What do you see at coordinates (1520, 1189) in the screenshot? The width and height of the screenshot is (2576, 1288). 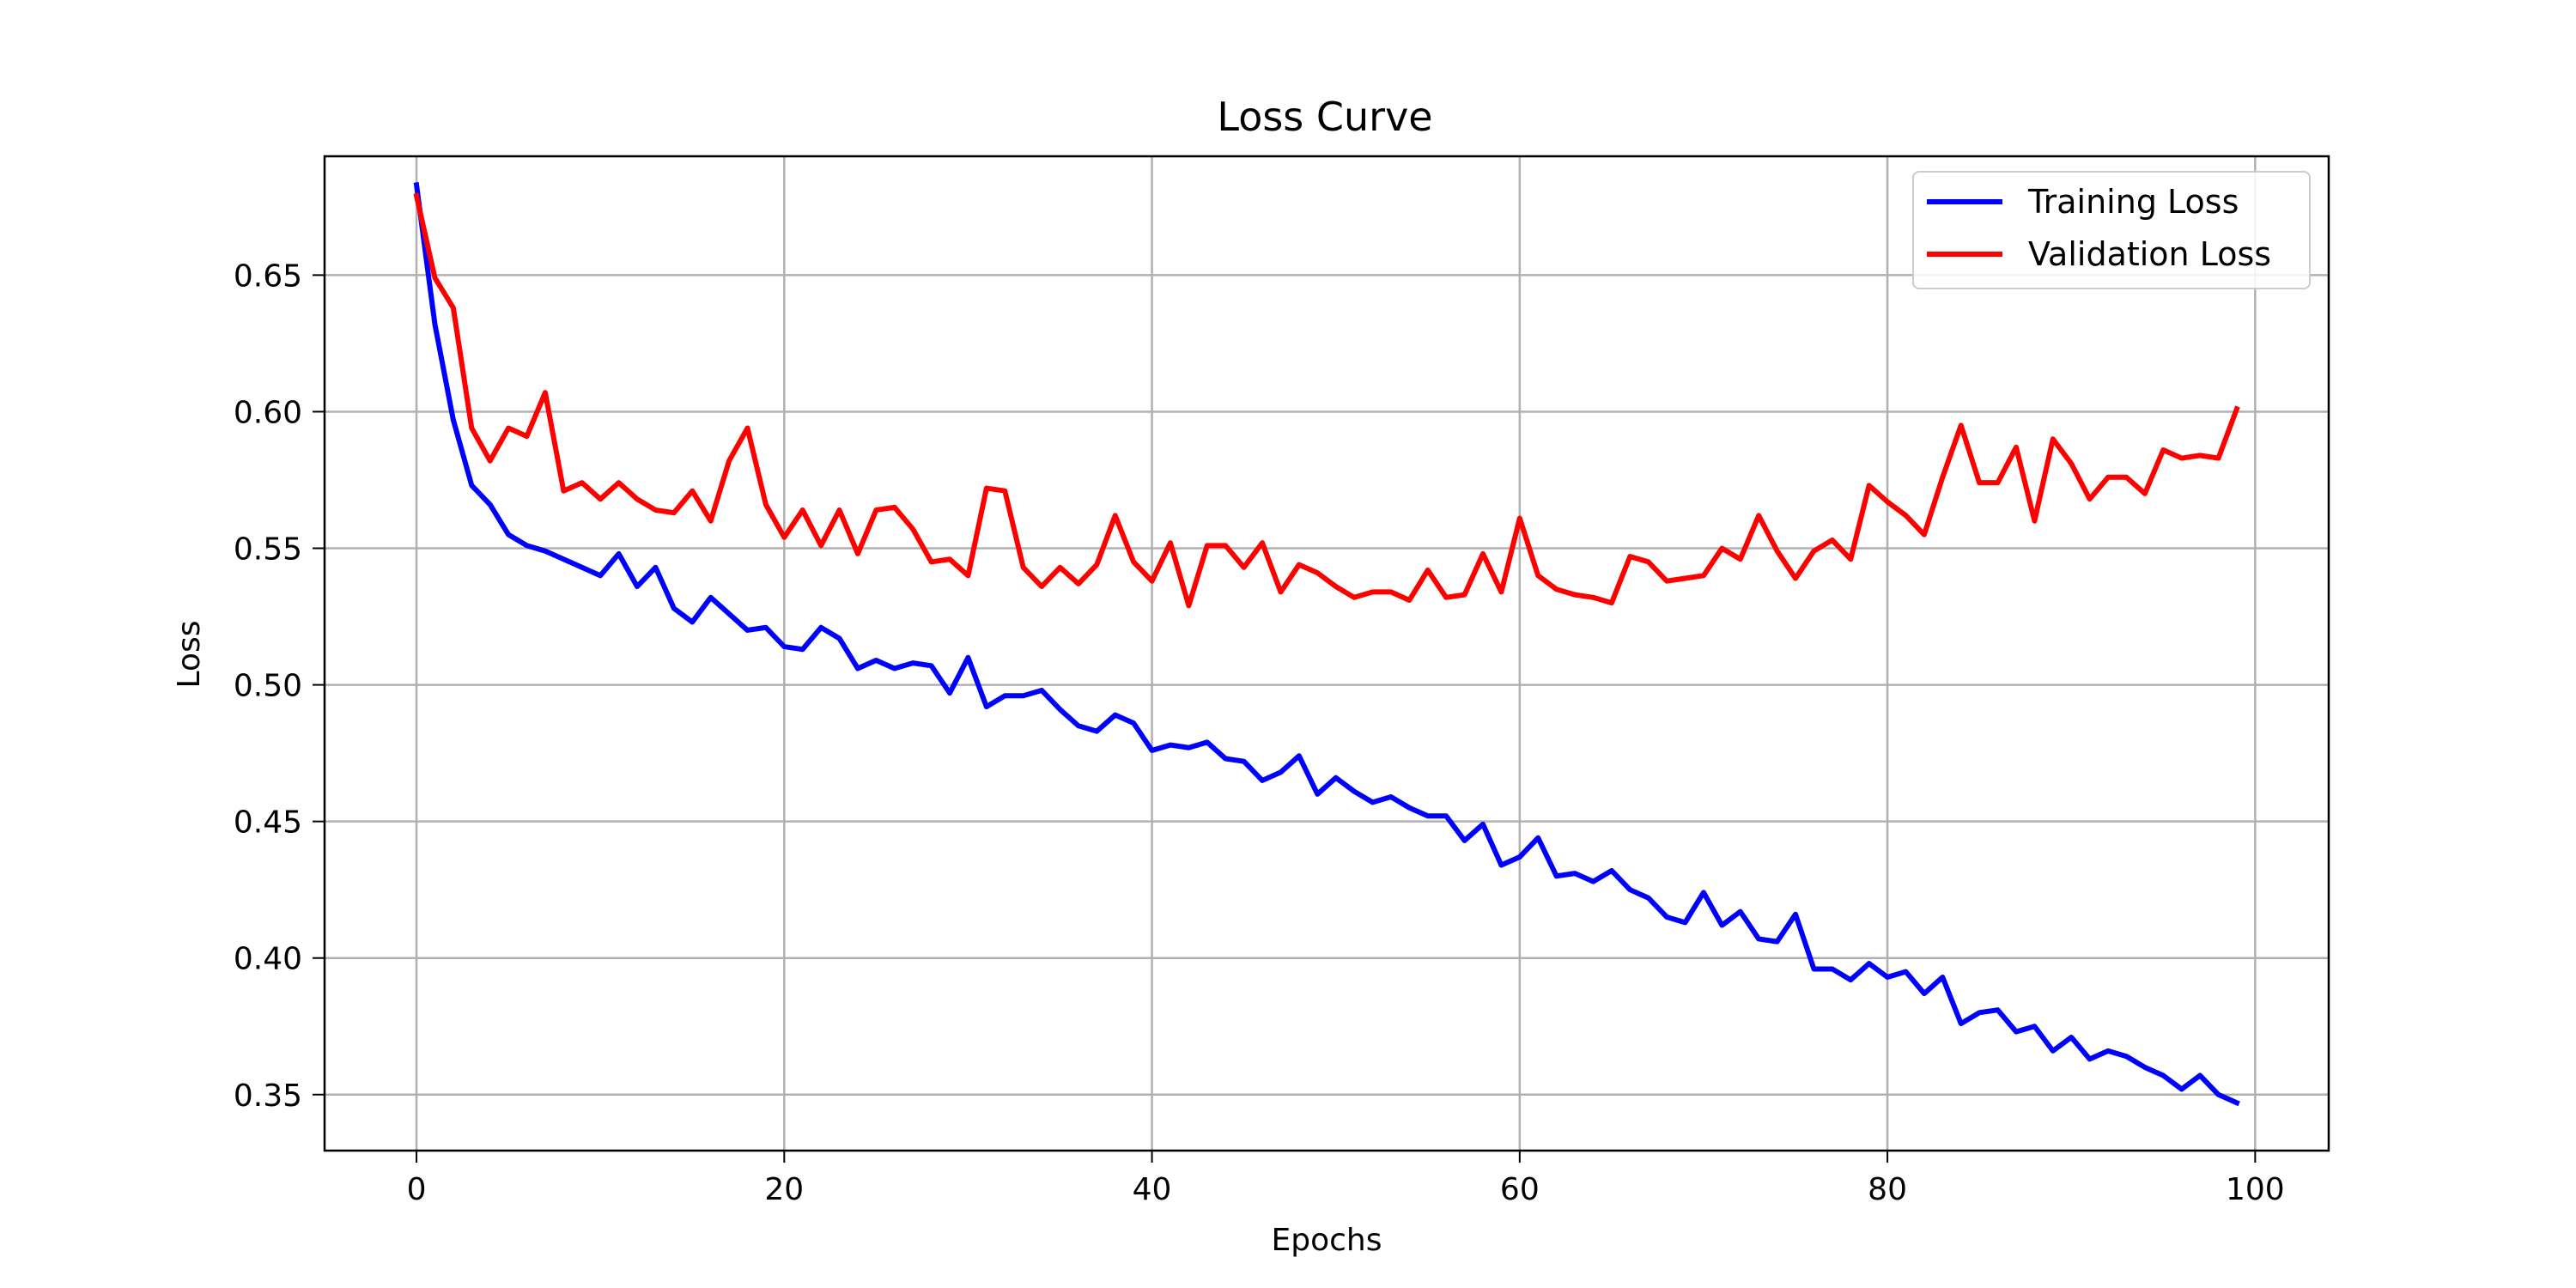 I see `x-tick-label: 60` at bounding box center [1520, 1189].